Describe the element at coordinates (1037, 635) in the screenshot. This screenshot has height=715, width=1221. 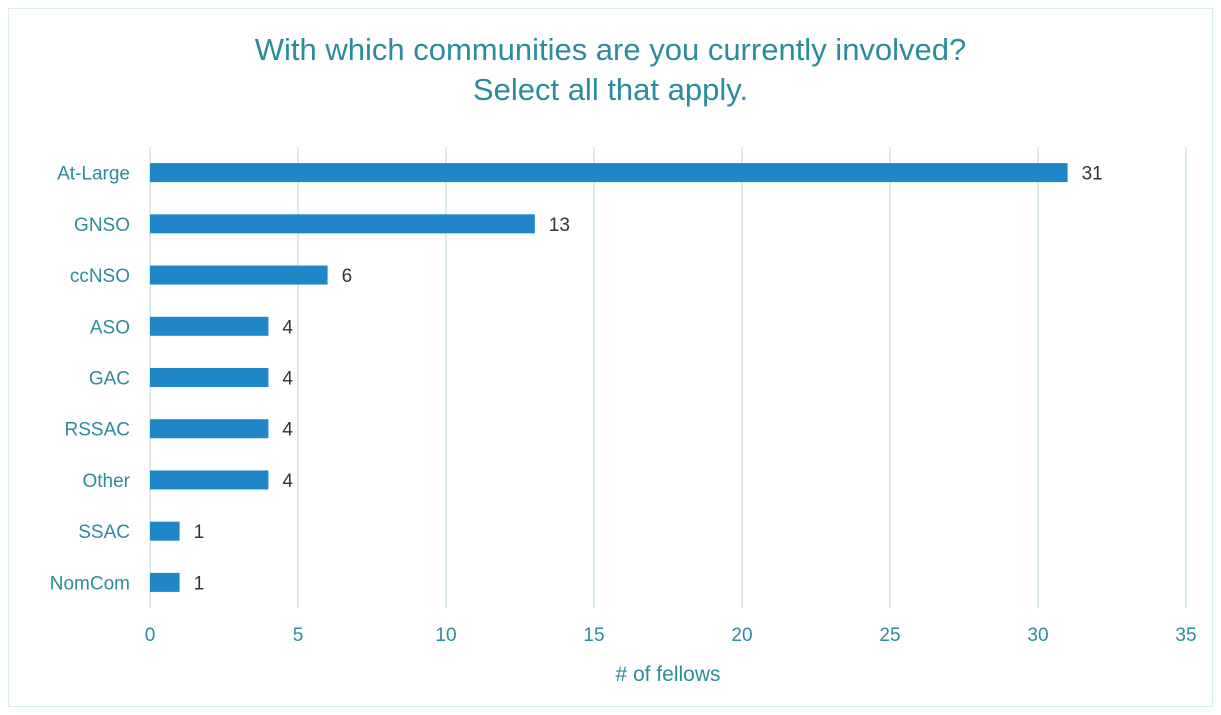
I see `x-tick-label-30: 30` at that location.